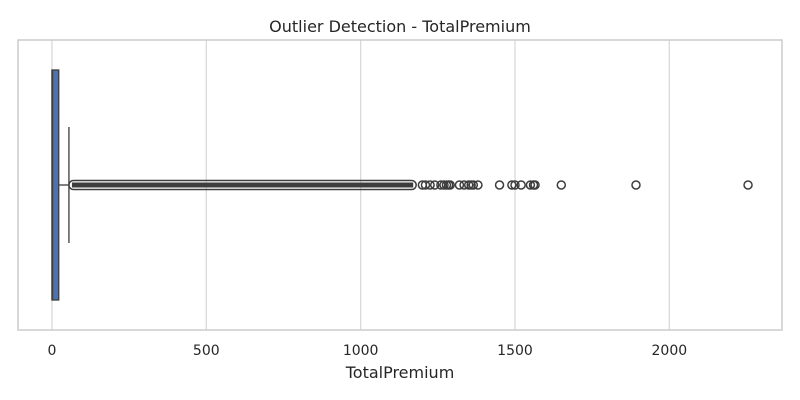 This screenshot has height=400, width=800. I want to click on chart-title: Outlier Detection - TotalPremium, so click(400, 26).